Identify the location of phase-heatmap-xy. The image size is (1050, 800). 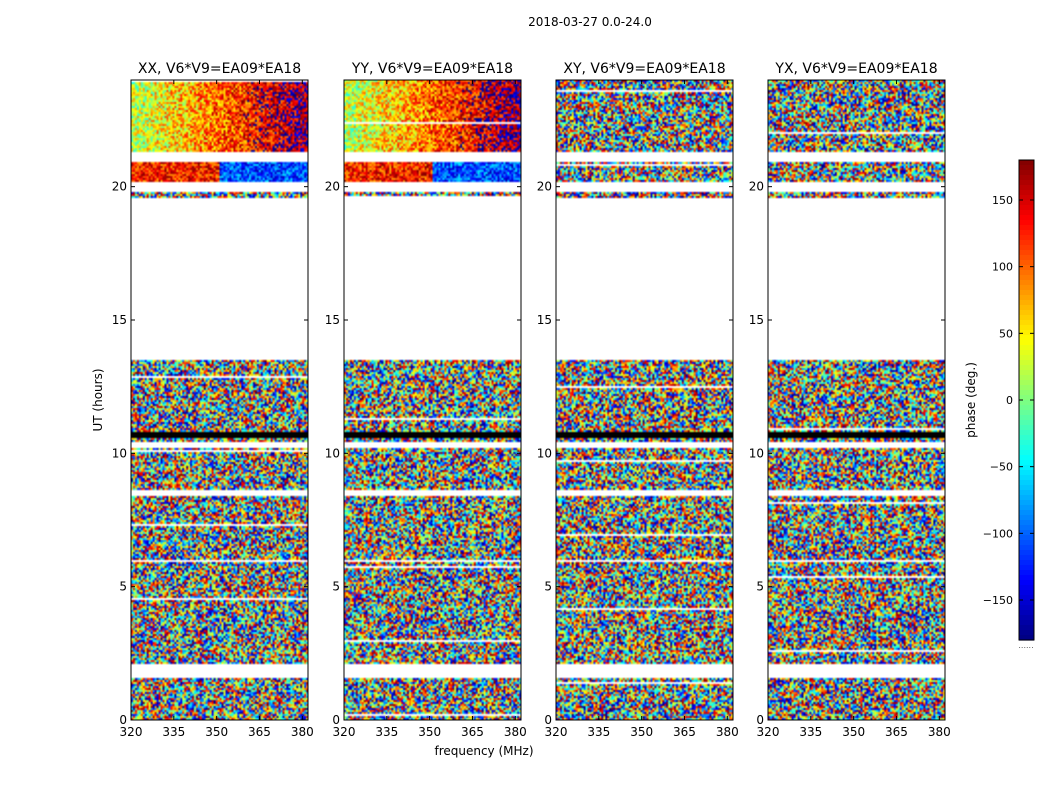
(644, 400).